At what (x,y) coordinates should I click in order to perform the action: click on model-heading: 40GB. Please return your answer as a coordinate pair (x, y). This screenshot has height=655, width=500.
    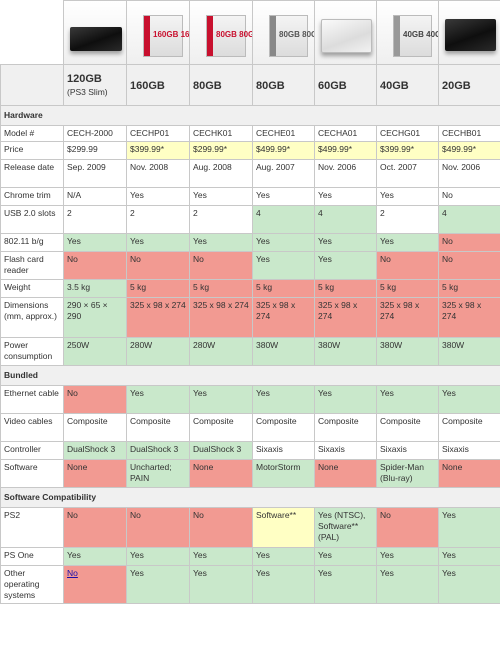
    Looking at the image, I should click on (407, 85).